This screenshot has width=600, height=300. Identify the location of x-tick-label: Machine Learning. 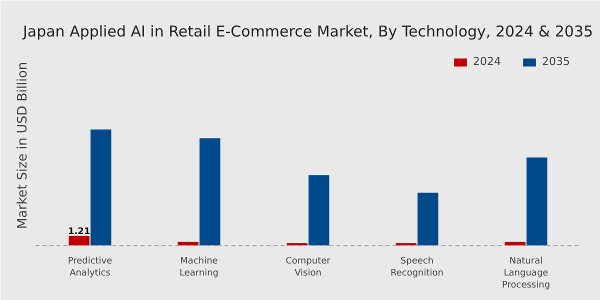
(199, 267).